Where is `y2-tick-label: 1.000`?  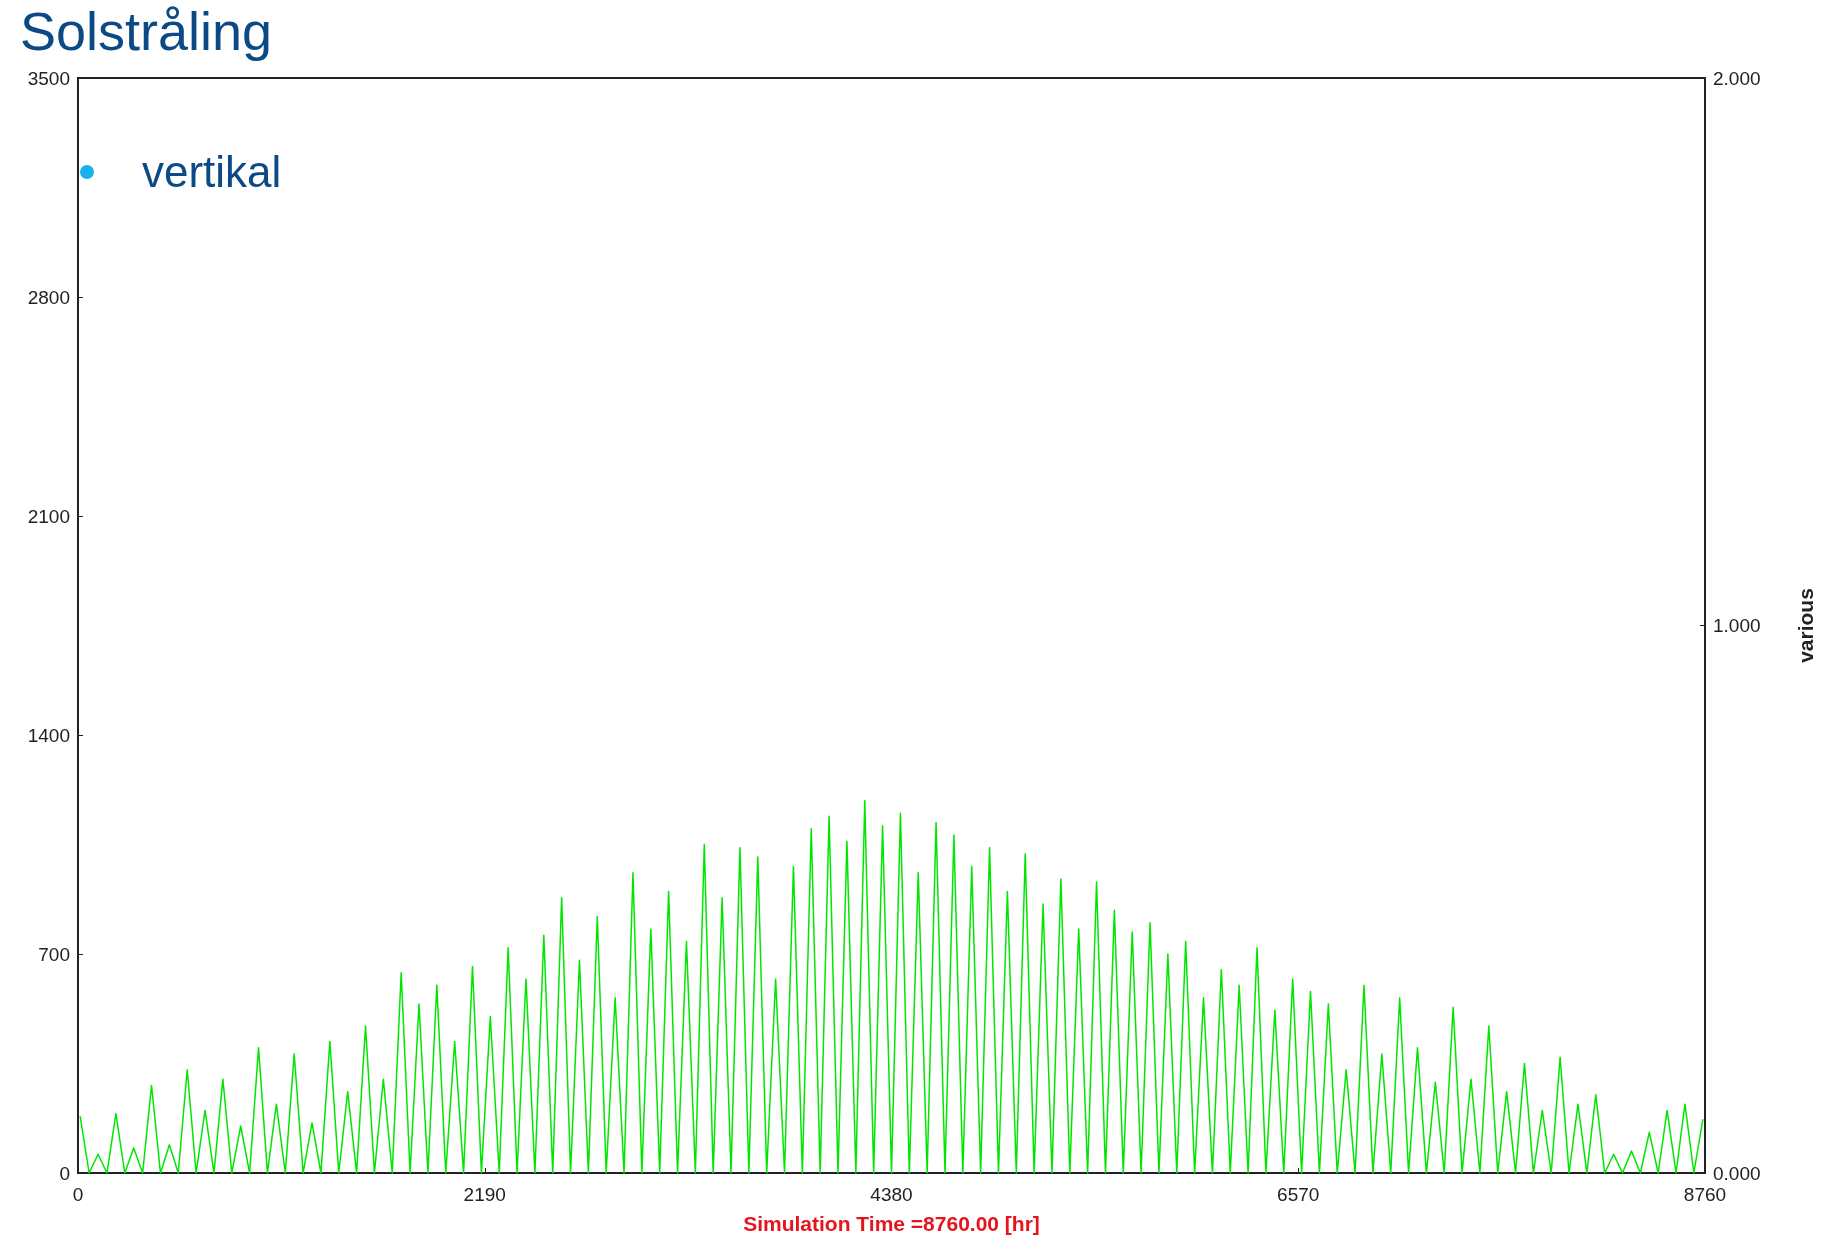
y2-tick-label: 1.000 is located at coordinates (1737, 625).